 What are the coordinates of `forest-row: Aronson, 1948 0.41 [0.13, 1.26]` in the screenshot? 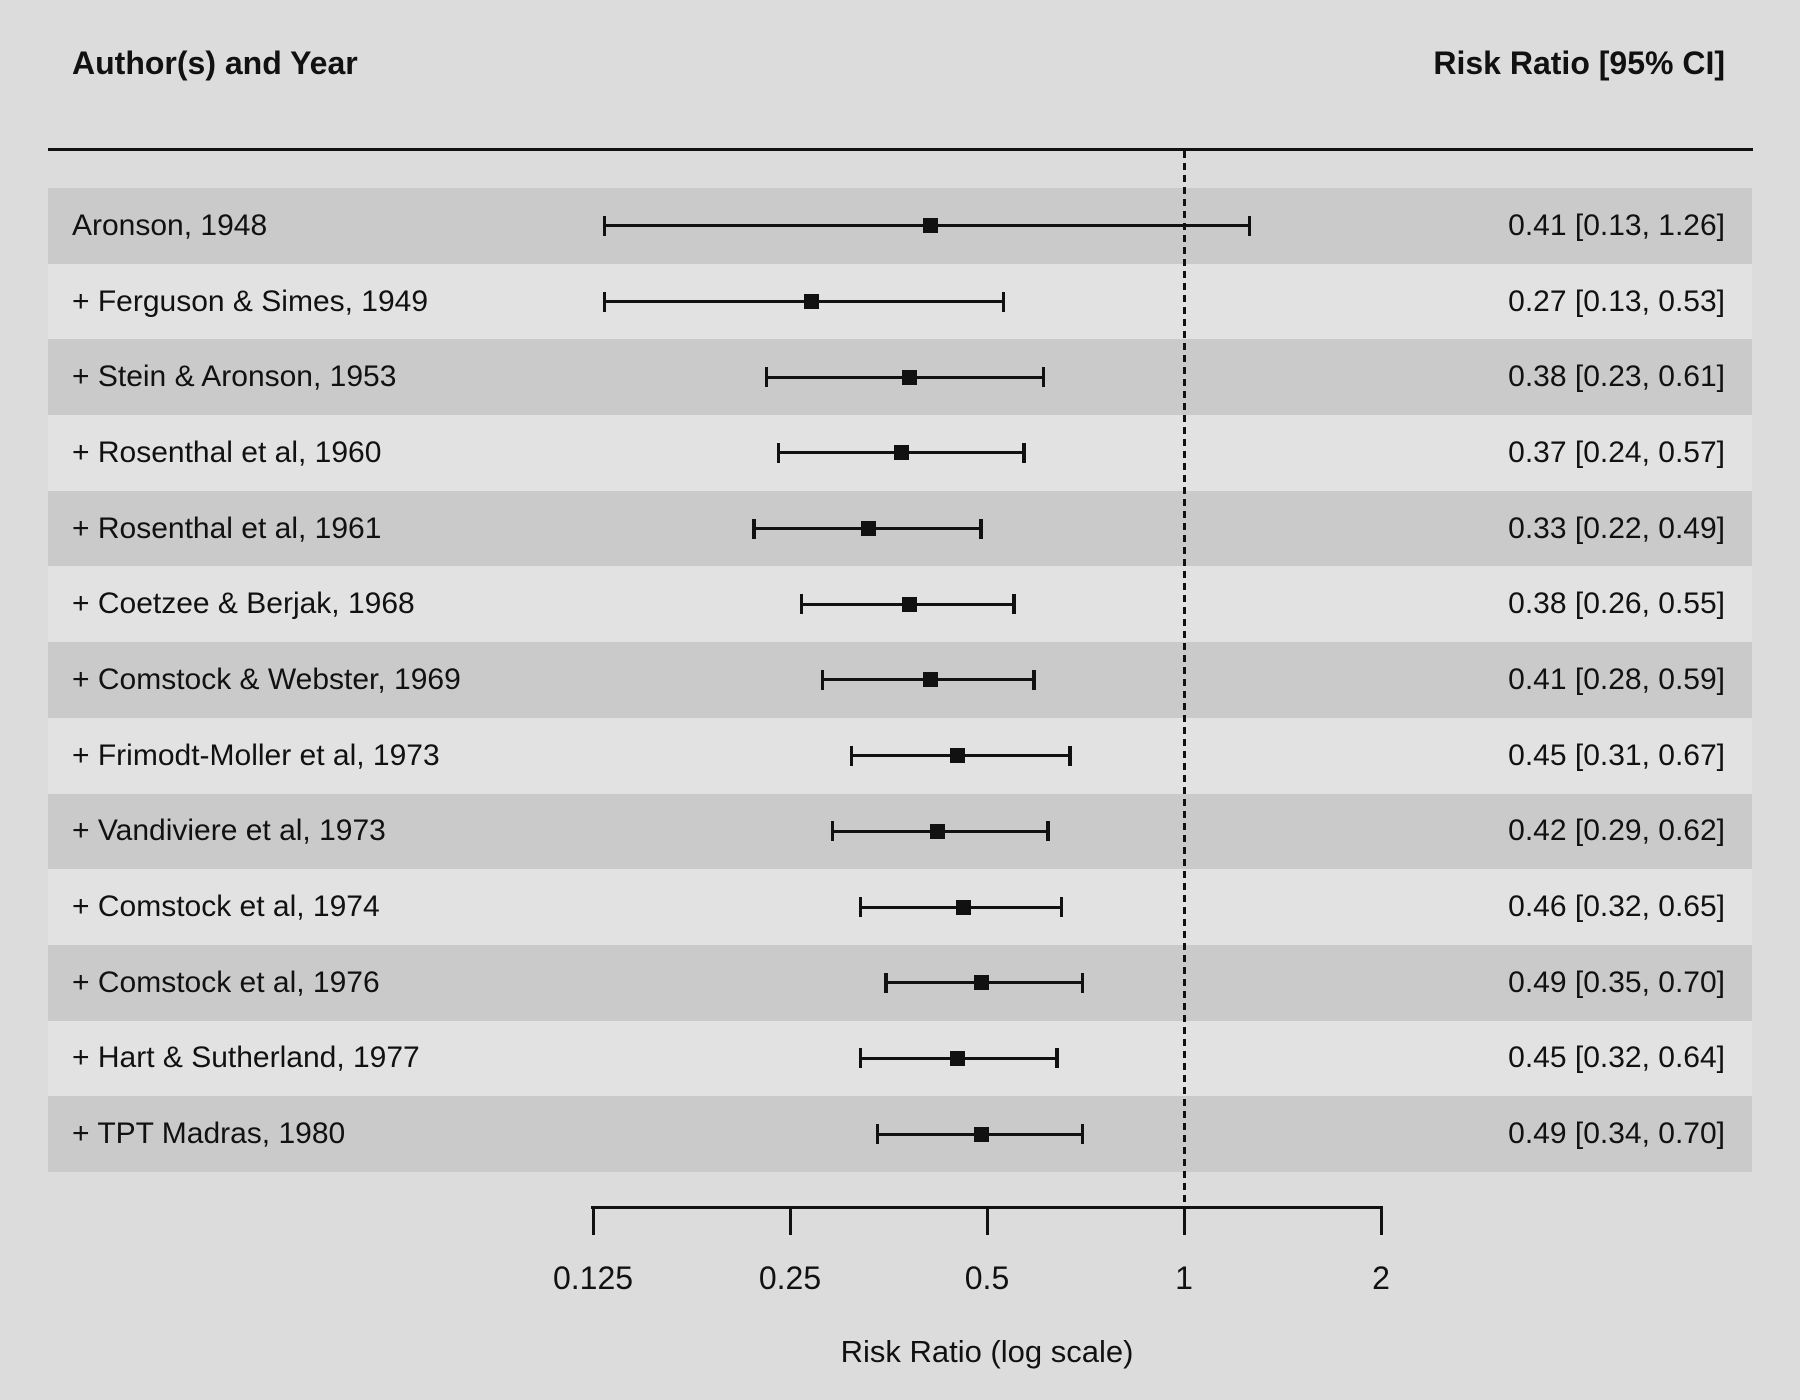 It's located at (900, 226).